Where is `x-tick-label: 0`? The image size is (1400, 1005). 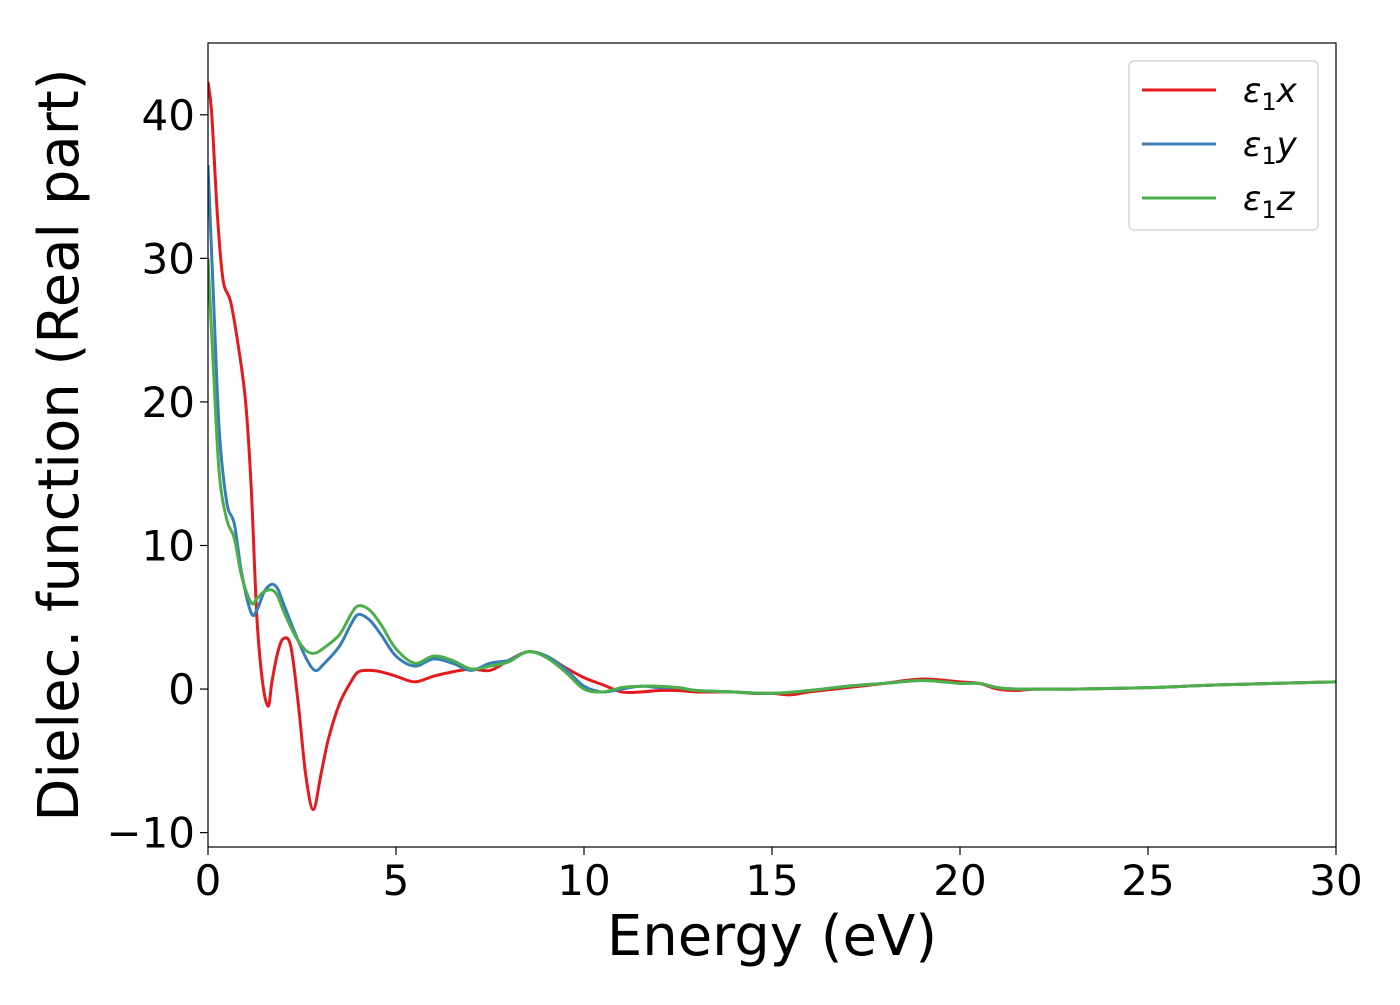
x-tick-label: 0 is located at coordinates (208, 880).